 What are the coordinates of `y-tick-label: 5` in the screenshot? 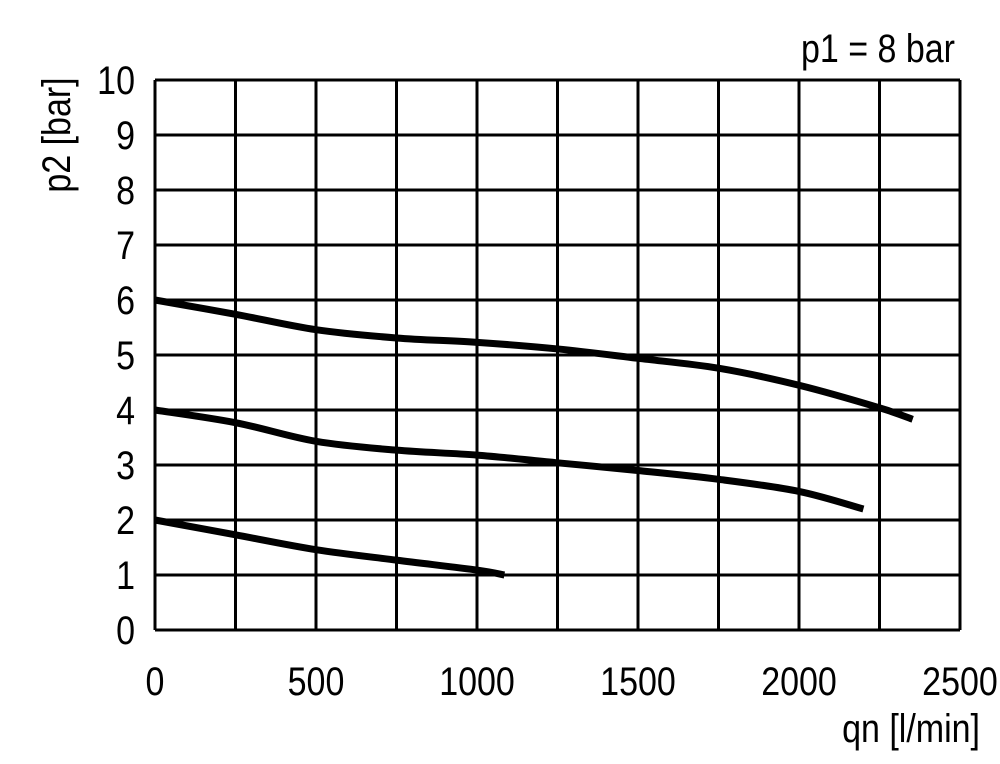 It's located at (125, 354).